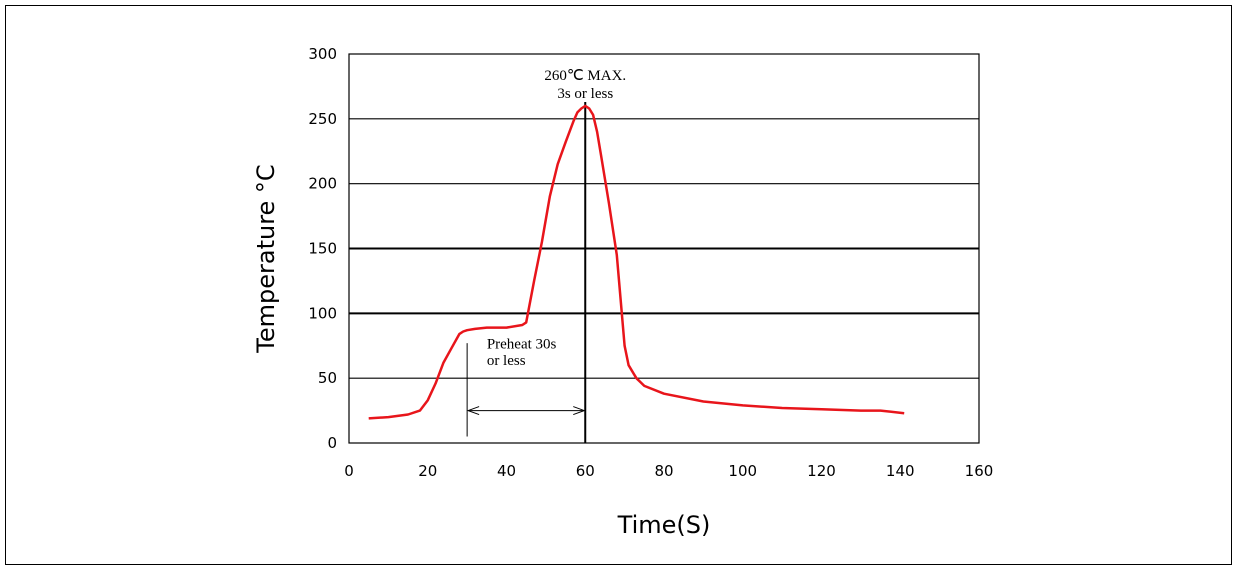  Describe the element at coordinates (585, 471) in the screenshot. I see `x-tick-label: 60` at that location.